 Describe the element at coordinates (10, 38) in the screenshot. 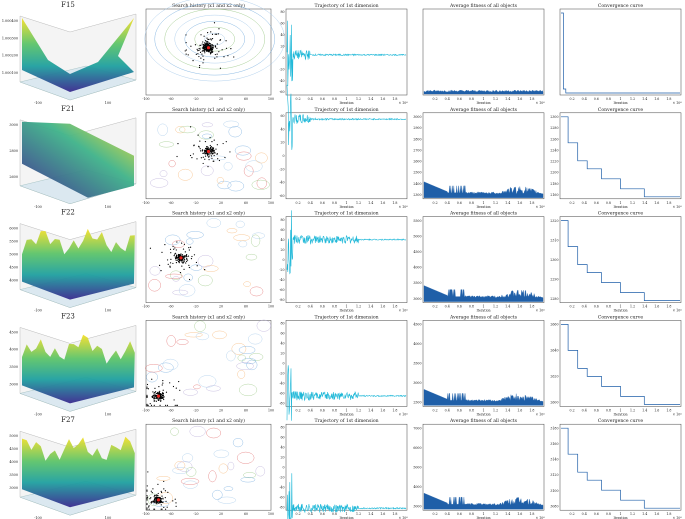

I see `surface-z-tick: 1.000300` at that location.